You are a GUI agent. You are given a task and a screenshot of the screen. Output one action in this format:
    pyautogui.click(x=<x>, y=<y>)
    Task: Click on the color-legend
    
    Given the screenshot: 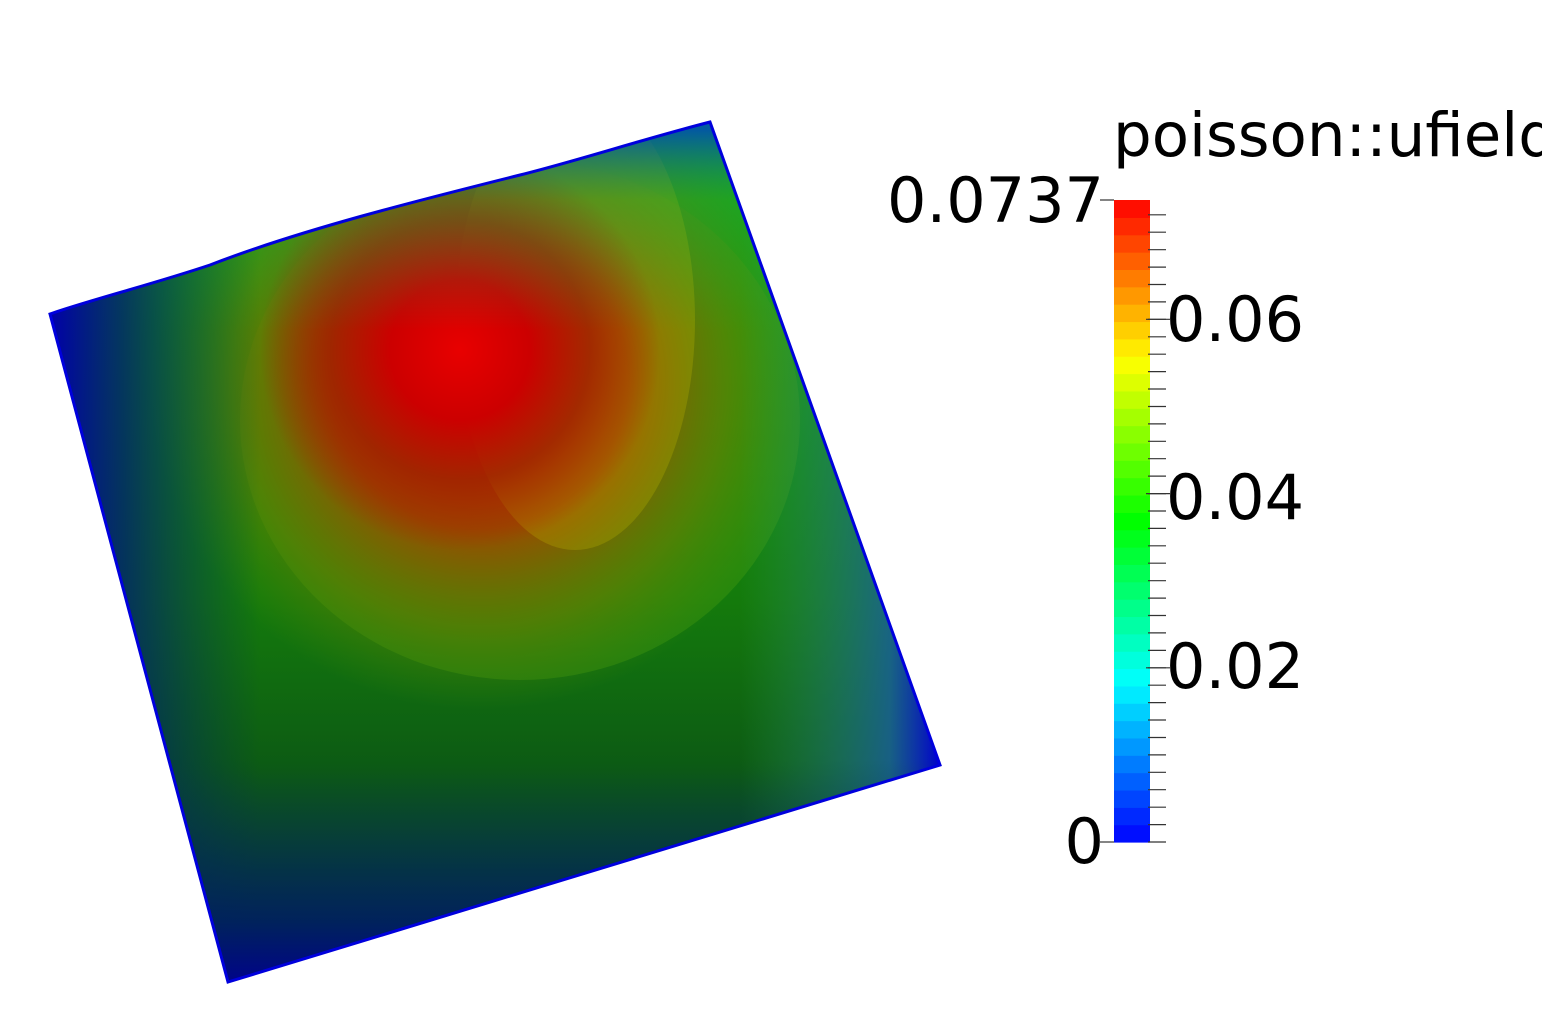 What is the action you would take?
    pyautogui.click(x=1135, y=521)
    